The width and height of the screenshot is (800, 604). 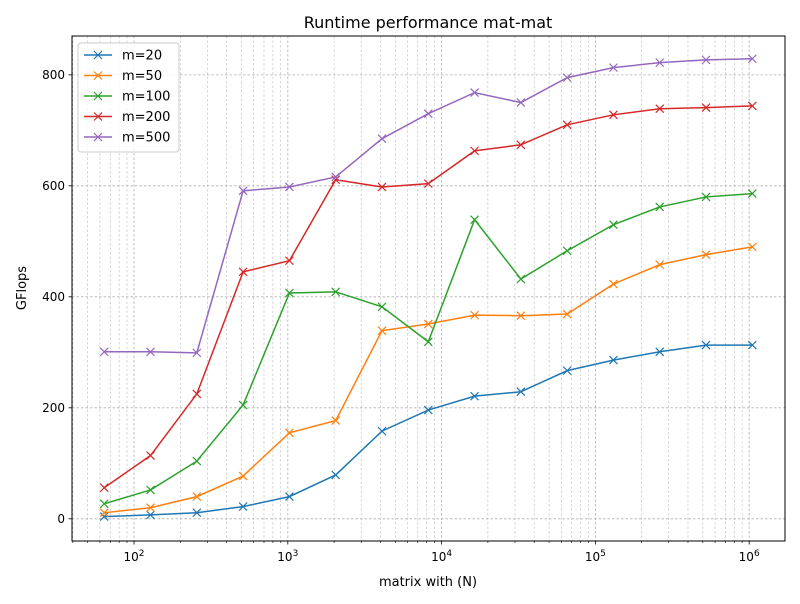 I want to click on x-tick-label: 10⁶, so click(x=749, y=556).